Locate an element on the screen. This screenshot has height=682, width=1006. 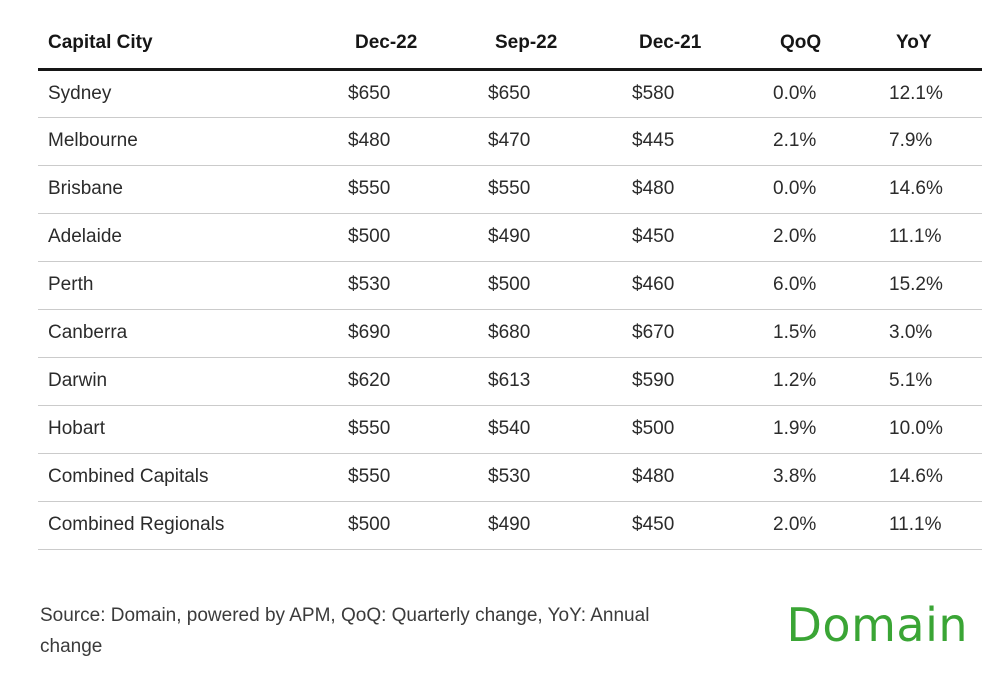
value-cell: 6.0% is located at coordinates (831, 285).